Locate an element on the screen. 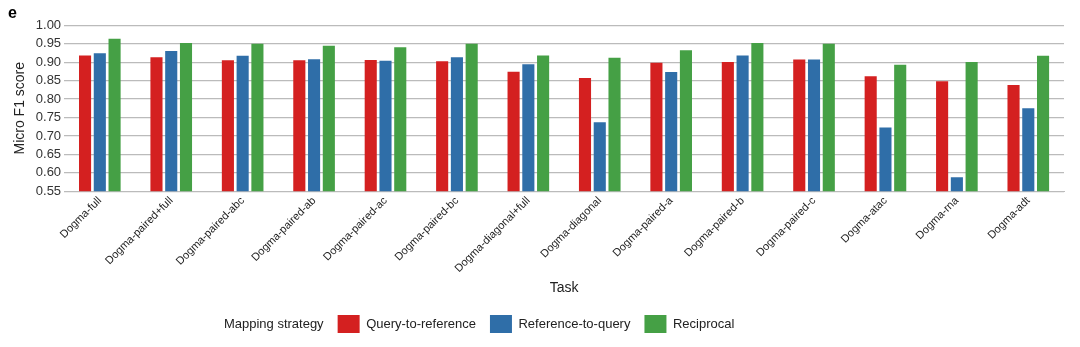 The image size is (1080, 347). legend-title: Mapping strategy is located at coordinates (274, 323).